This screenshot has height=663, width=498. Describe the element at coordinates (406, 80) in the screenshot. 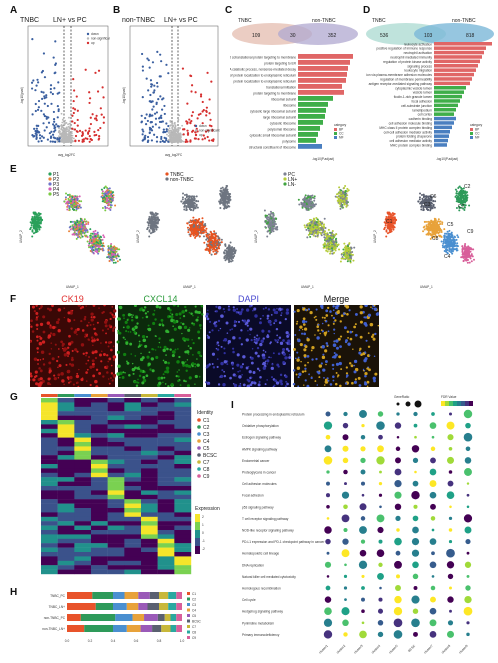

I see `go-term-label: regulation of membrane permeability` at that location.